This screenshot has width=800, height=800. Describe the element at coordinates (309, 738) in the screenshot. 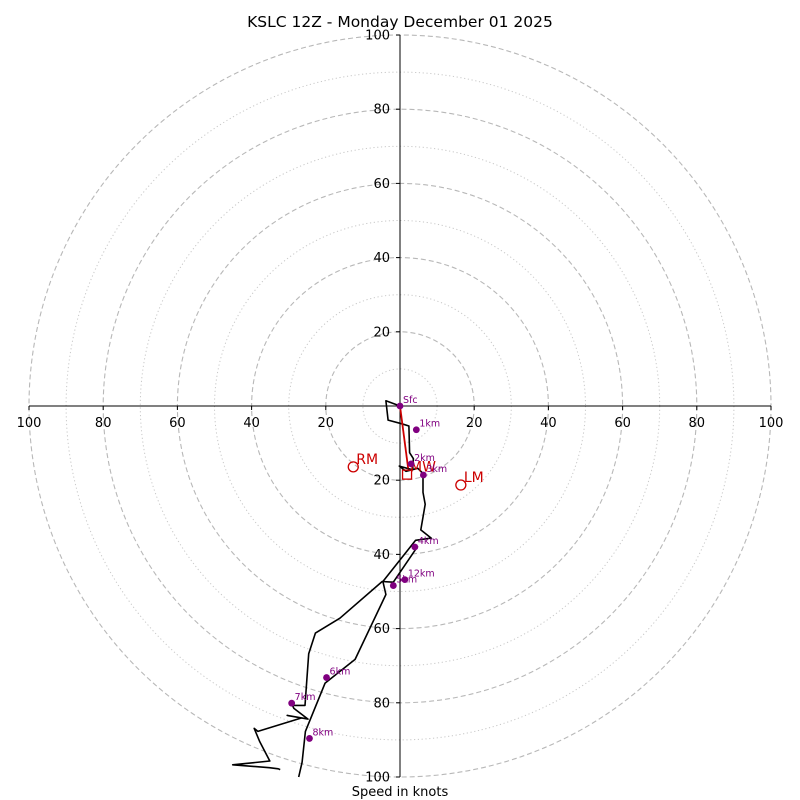

I see `height-marker-8km` at that location.